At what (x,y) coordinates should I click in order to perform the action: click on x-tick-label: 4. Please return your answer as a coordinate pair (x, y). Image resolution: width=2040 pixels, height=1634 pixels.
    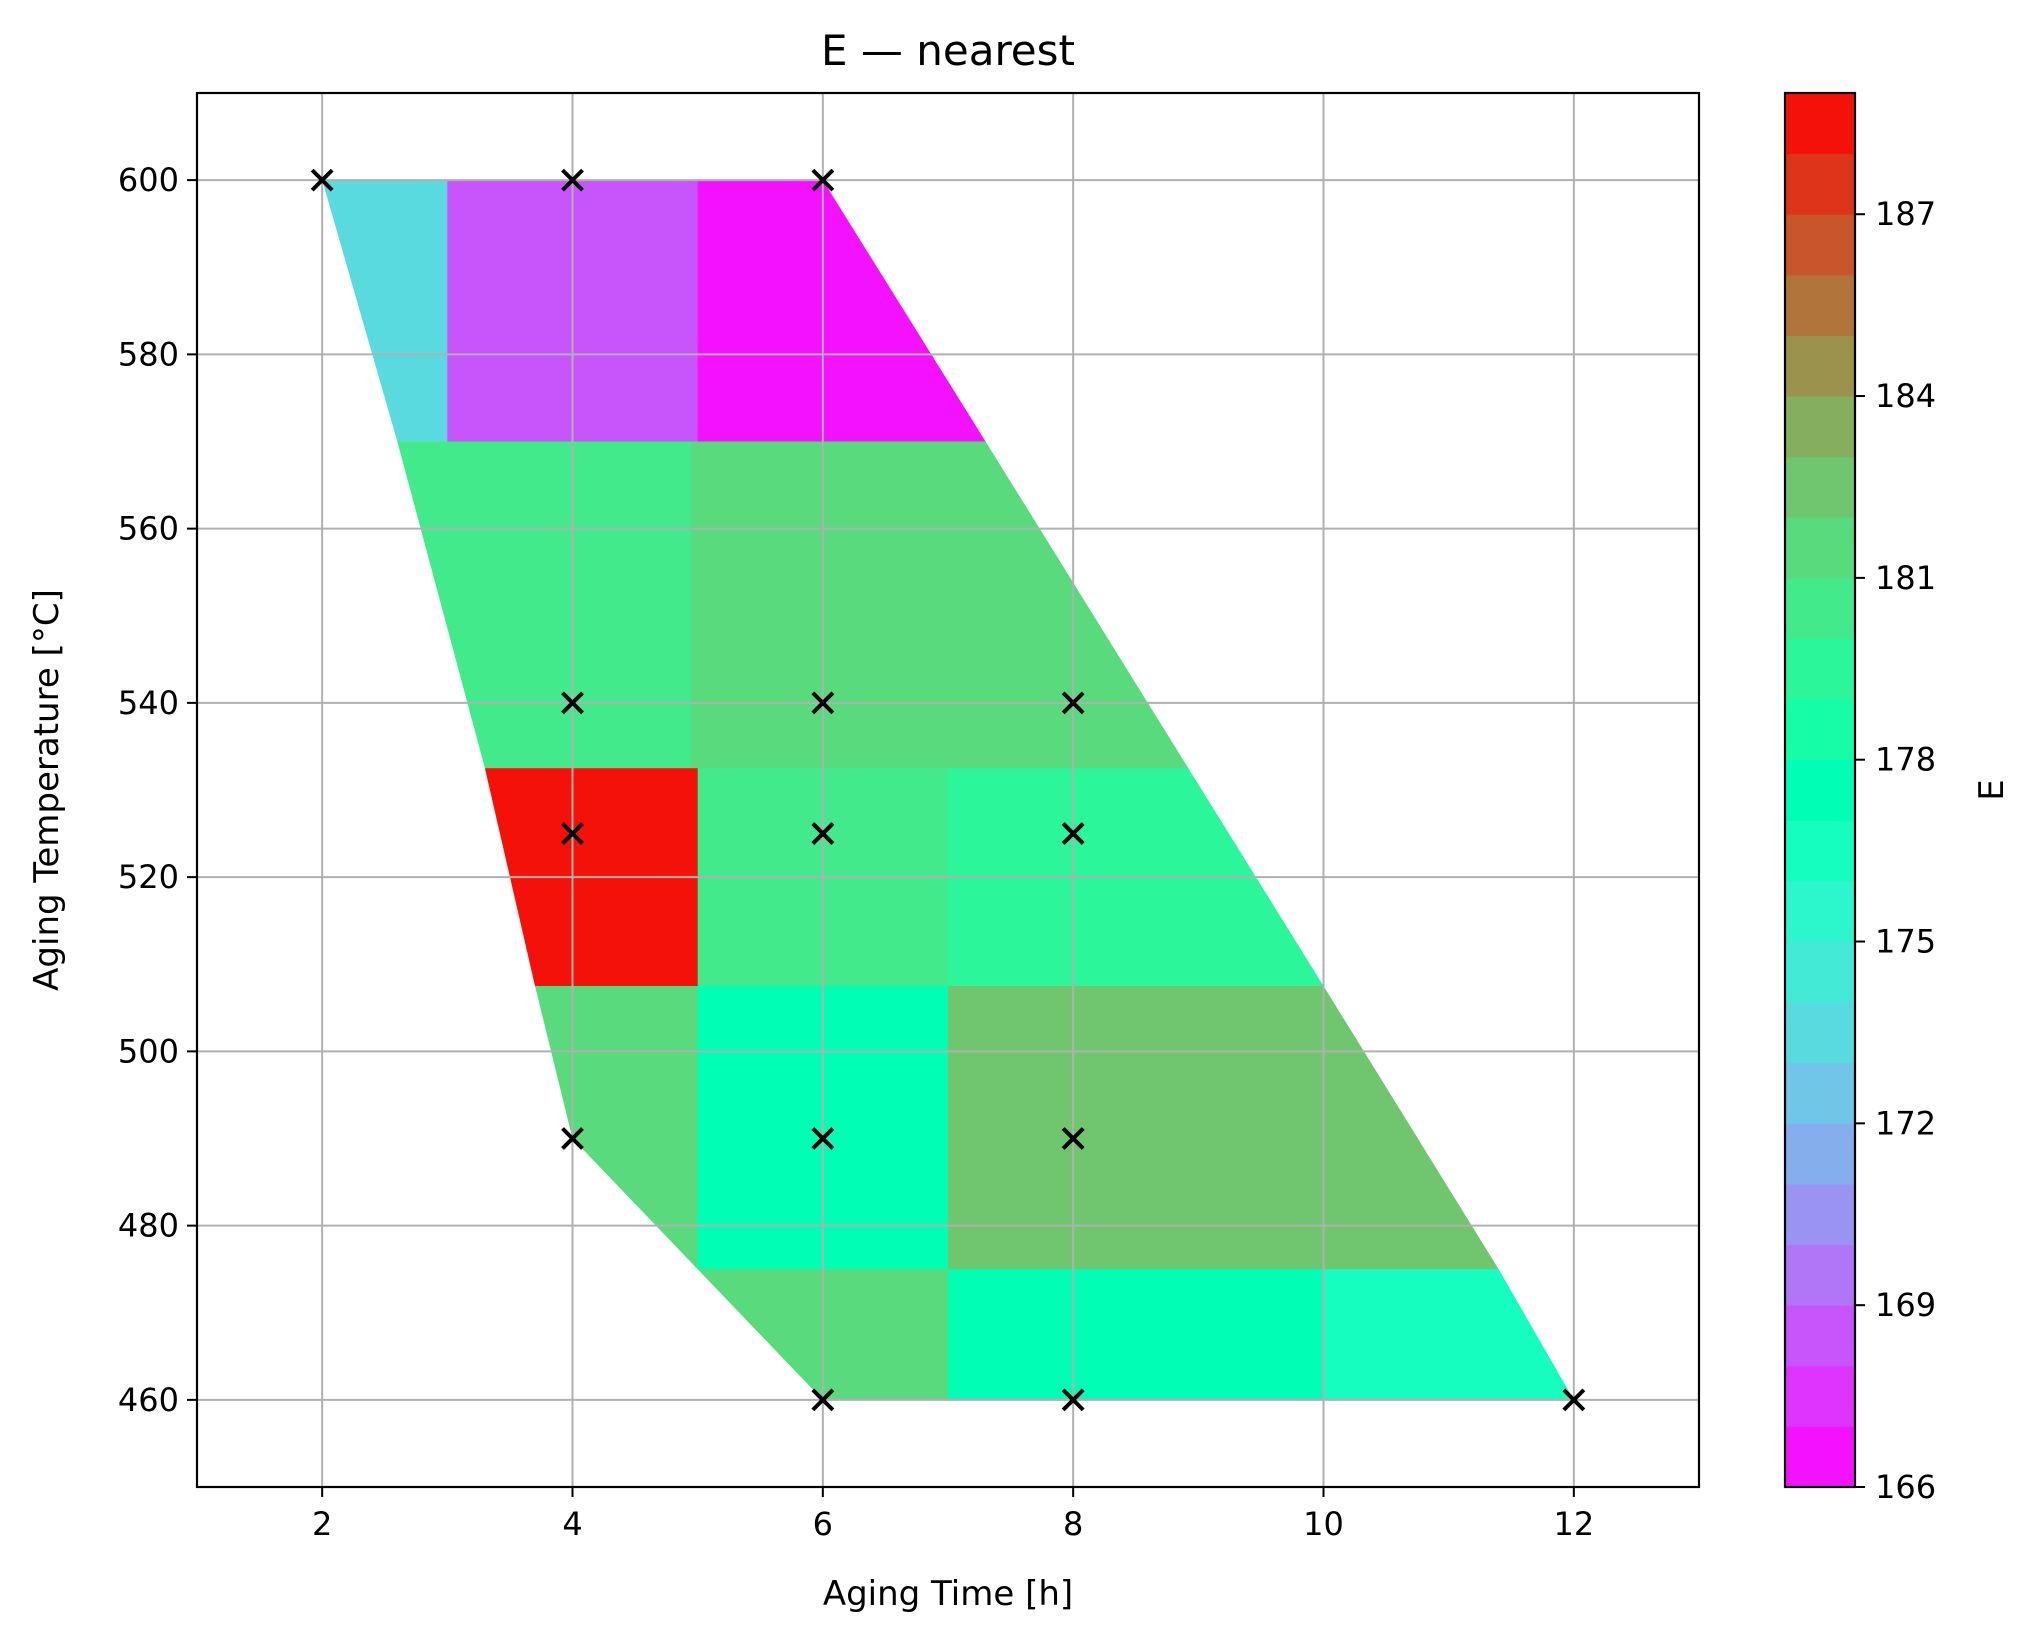
    Looking at the image, I should click on (572, 1524).